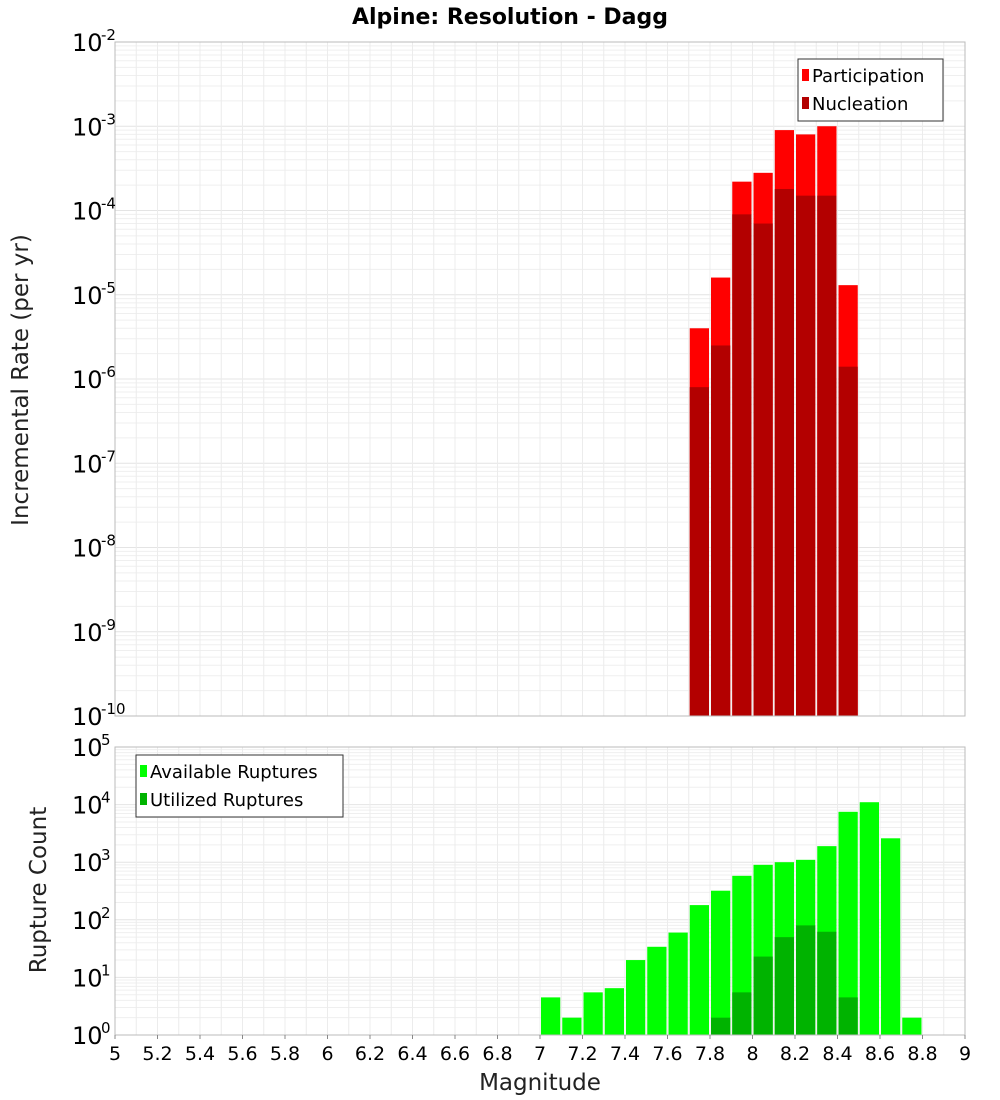 Image resolution: width=1000 pixels, height=1100 pixels. I want to click on bottom-y-tick-exponent: 3, so click(106, 855).